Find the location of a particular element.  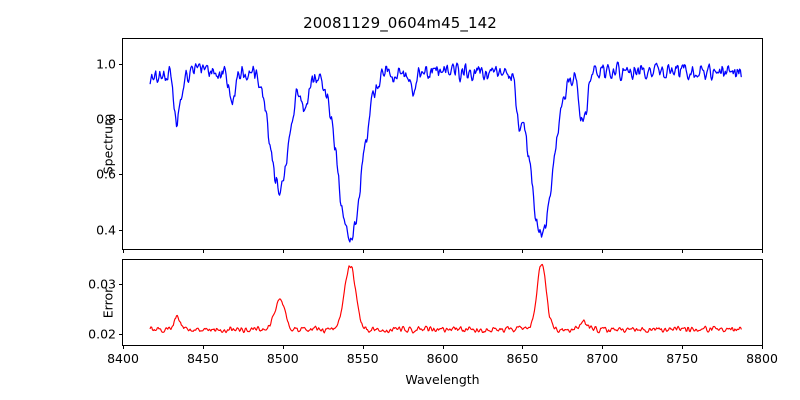

error-trace is located at coordinates (445, 298).